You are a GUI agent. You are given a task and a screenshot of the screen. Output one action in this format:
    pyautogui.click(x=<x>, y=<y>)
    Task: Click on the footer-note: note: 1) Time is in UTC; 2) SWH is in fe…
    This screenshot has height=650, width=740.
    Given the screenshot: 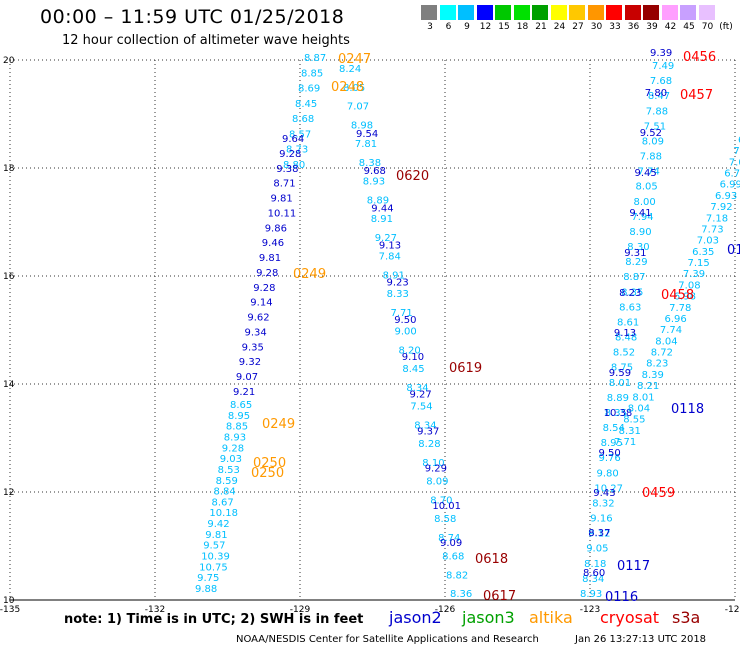 What is the action you would take?
    pyautogui.click(x=214, y=619)
    